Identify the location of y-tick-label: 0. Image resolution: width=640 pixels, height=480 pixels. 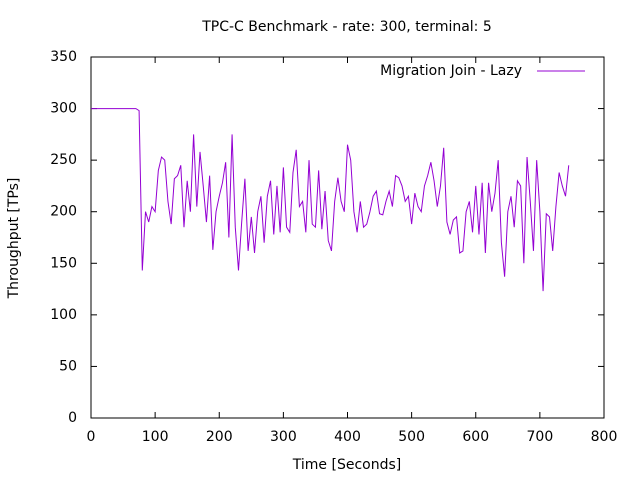
(72, 418).